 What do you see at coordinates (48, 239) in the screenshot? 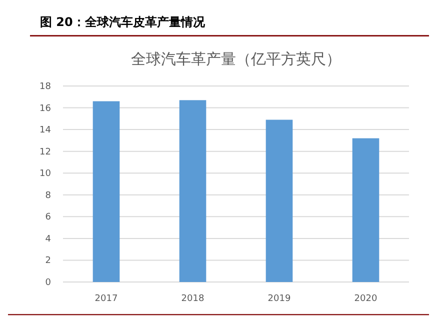
I see `y-tick-label: 4` at bounding box center [48, 239].